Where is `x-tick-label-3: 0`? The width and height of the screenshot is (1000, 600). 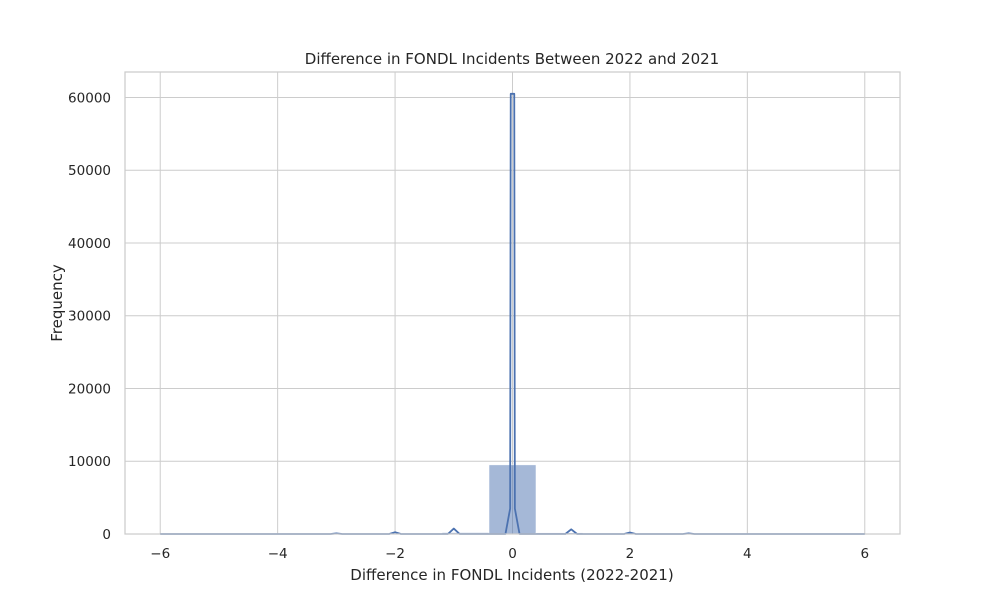
x-tick-label-3: 0 is located at coordinates (512, 554).